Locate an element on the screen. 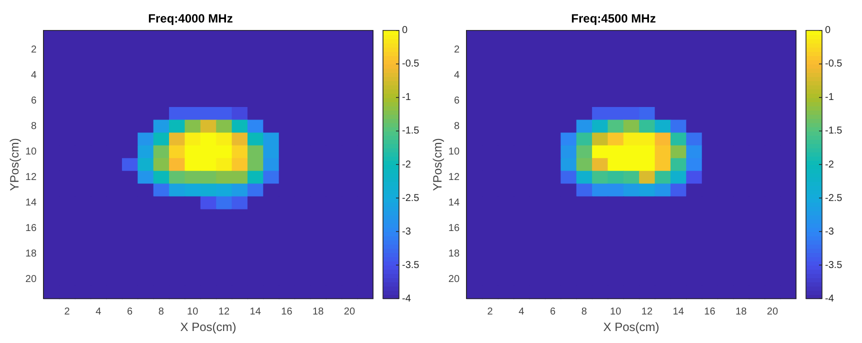 This screenshot has width=862, height=343. chart-title: Freq:4000 MHz is located at coordinates (190, 19).